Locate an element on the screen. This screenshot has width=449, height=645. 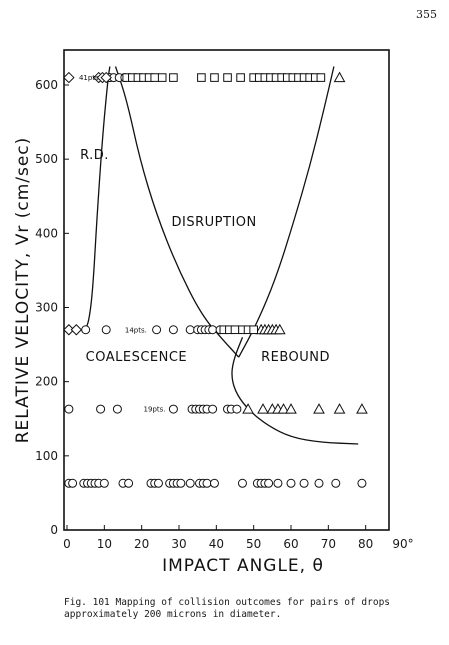
region-label-rd: R.D. is located at coordinates (94, 155).